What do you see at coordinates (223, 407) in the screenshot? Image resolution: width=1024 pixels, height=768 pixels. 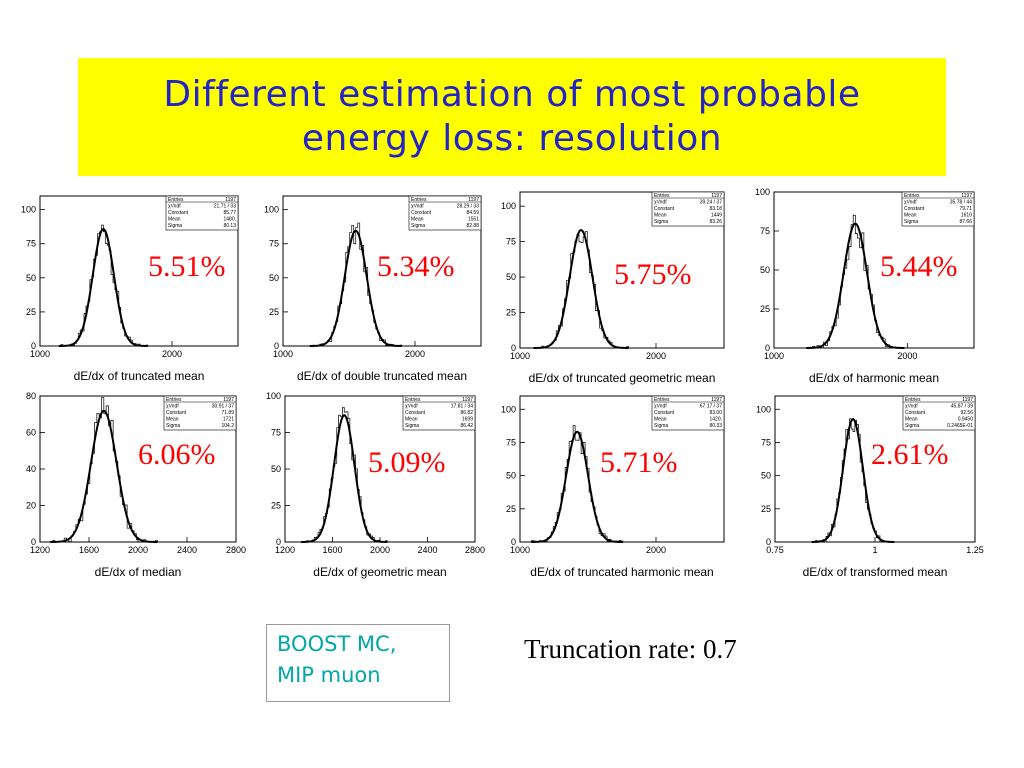 I see `stats-value: 30.91 / 37` at bounding box center [223, 407].